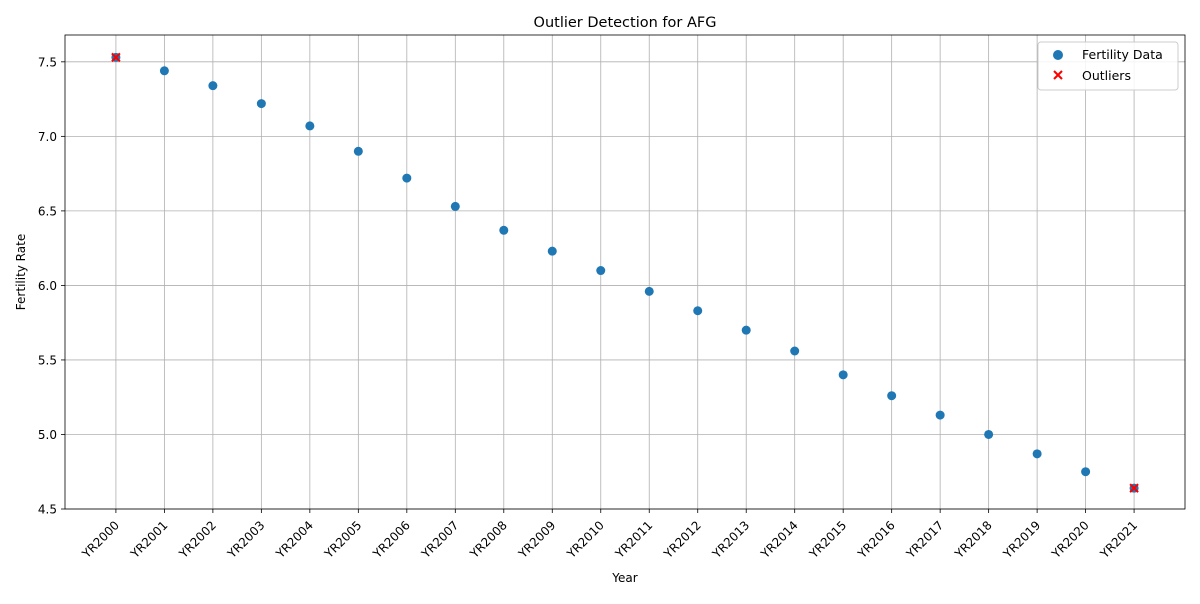 The width and height of the screenshot is (1200, 604). Describe the element at coordinates (624, 578) in the screenshot. I see `x-axis-label: Year` at that location.